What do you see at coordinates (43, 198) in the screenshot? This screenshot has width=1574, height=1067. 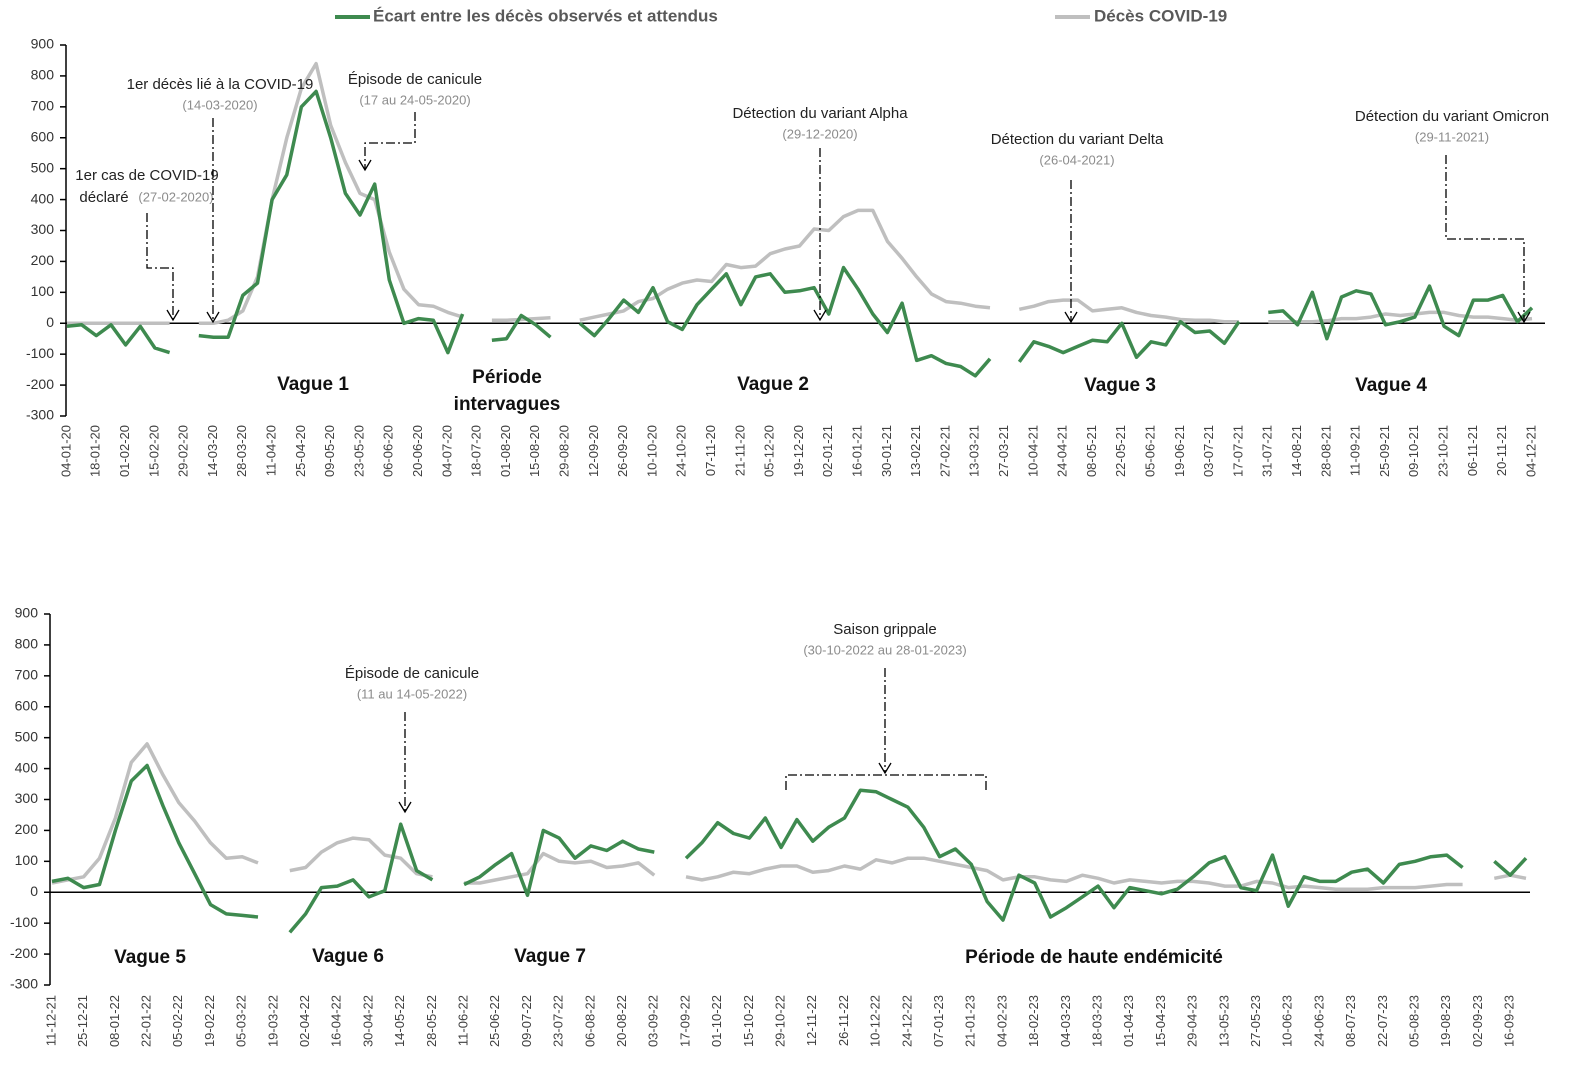 I see `y-tick-label: 400` at bounding box center [43, 198].